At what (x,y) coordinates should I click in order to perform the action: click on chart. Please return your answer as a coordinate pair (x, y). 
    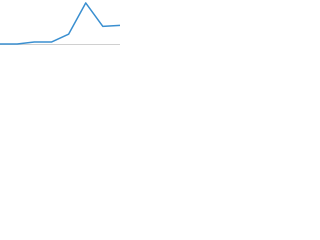
    Looking at the image, I should click on (60, 23).